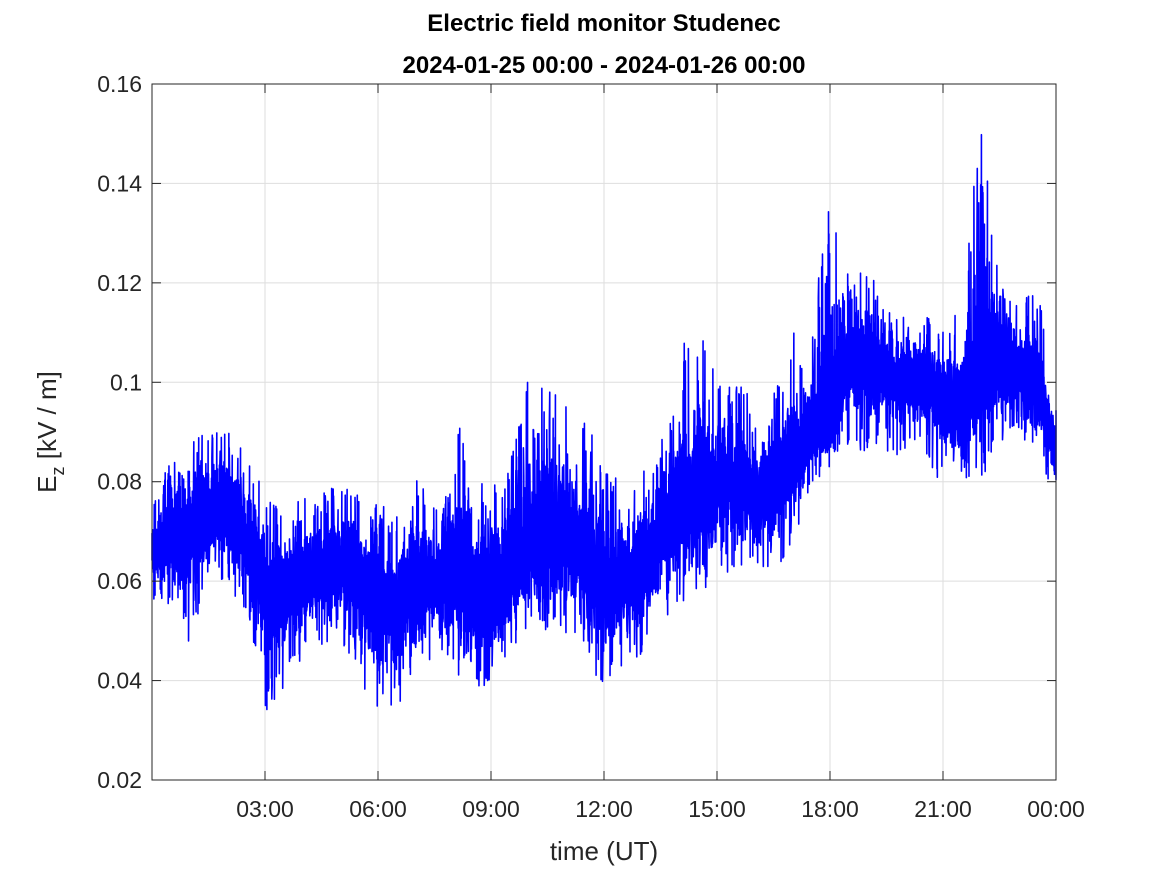 The image size is (1167, 875). Describe the element at coordinates (265, 809) in the screenshot. I see `x-tick-label: 03:00` at that location.